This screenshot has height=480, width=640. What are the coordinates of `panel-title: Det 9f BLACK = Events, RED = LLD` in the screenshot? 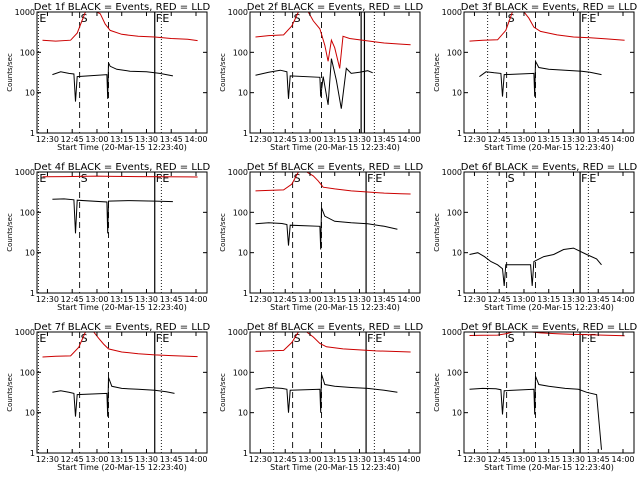 It's located at (549, 327).